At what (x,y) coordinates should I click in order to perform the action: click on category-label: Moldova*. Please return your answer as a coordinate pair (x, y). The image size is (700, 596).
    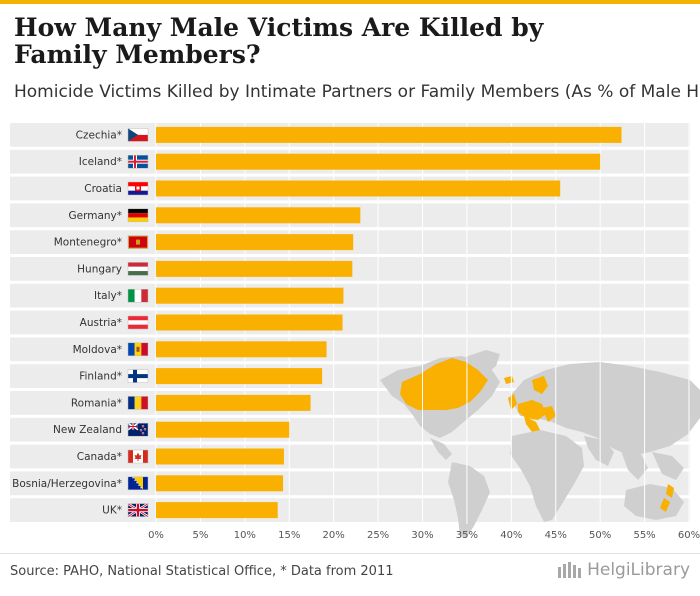
    Looking at the image, I should click on (97, 350).